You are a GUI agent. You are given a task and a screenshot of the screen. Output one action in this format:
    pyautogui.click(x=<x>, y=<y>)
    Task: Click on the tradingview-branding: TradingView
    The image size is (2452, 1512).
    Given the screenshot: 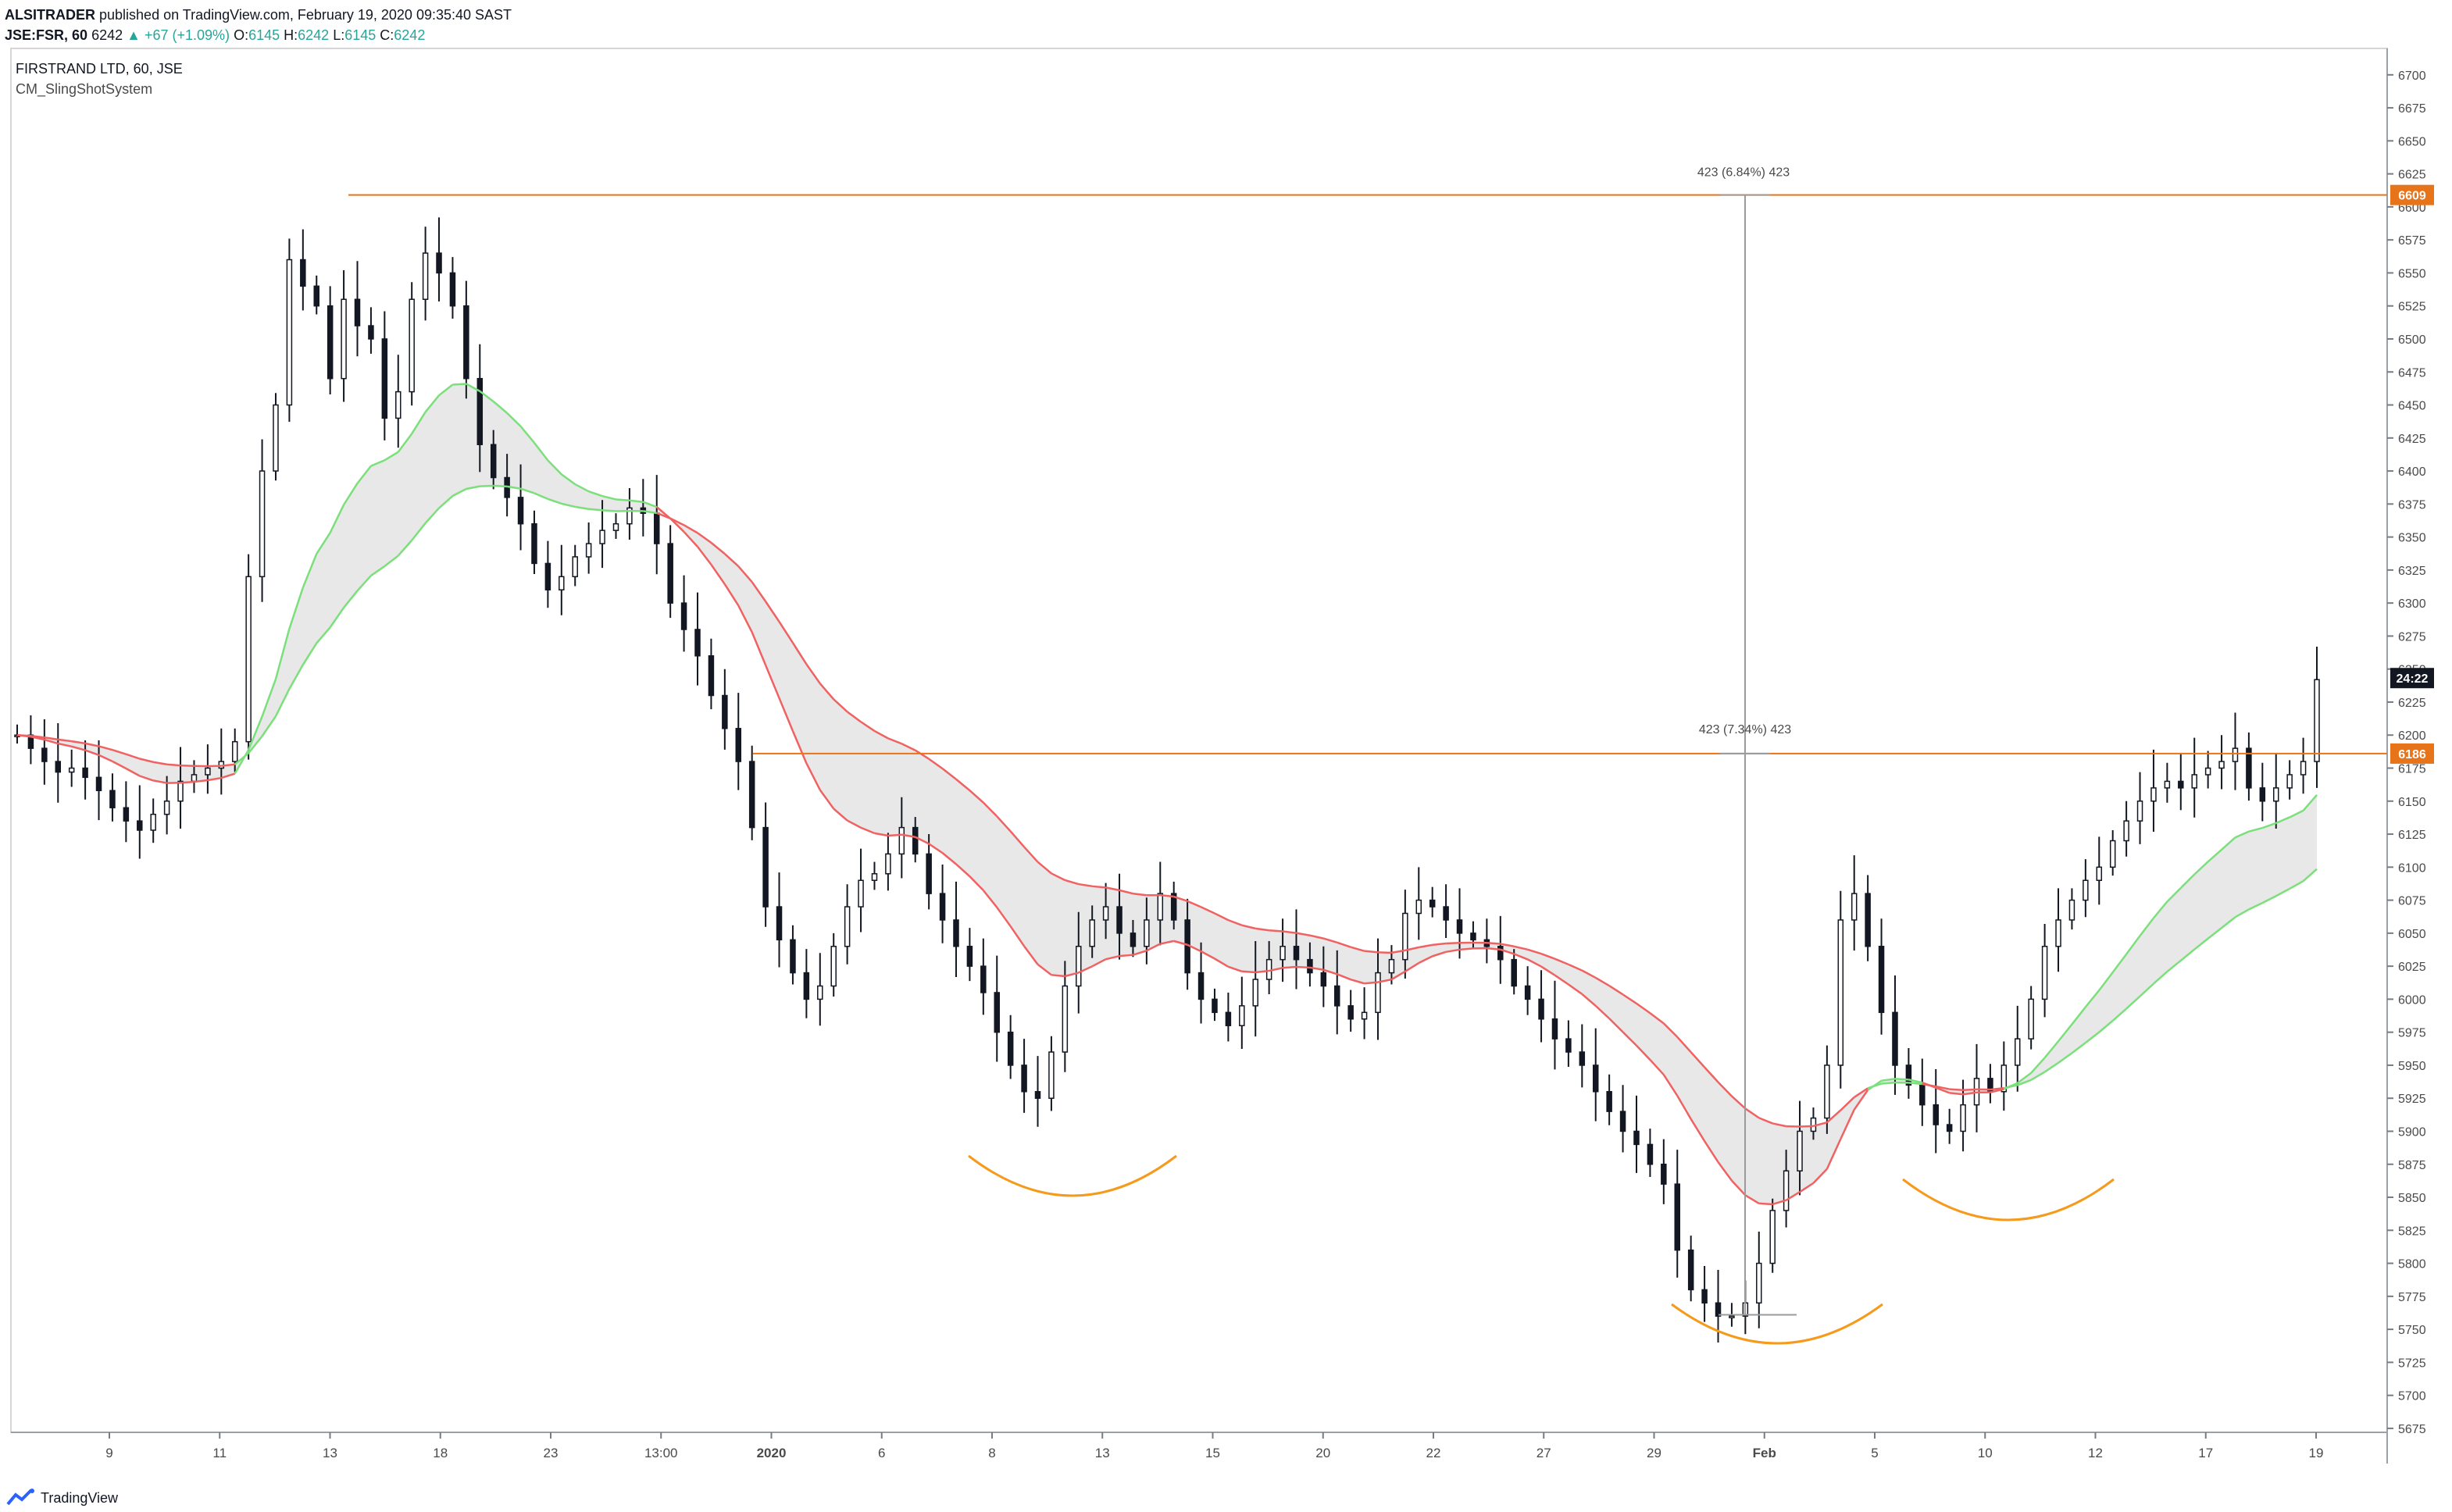 What is the action you would take?
    pyautogui.click(x=62, y=1498)
    